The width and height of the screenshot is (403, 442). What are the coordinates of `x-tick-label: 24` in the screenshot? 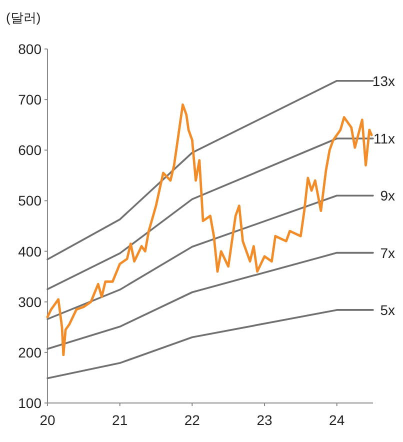 It's located at (337, 420).